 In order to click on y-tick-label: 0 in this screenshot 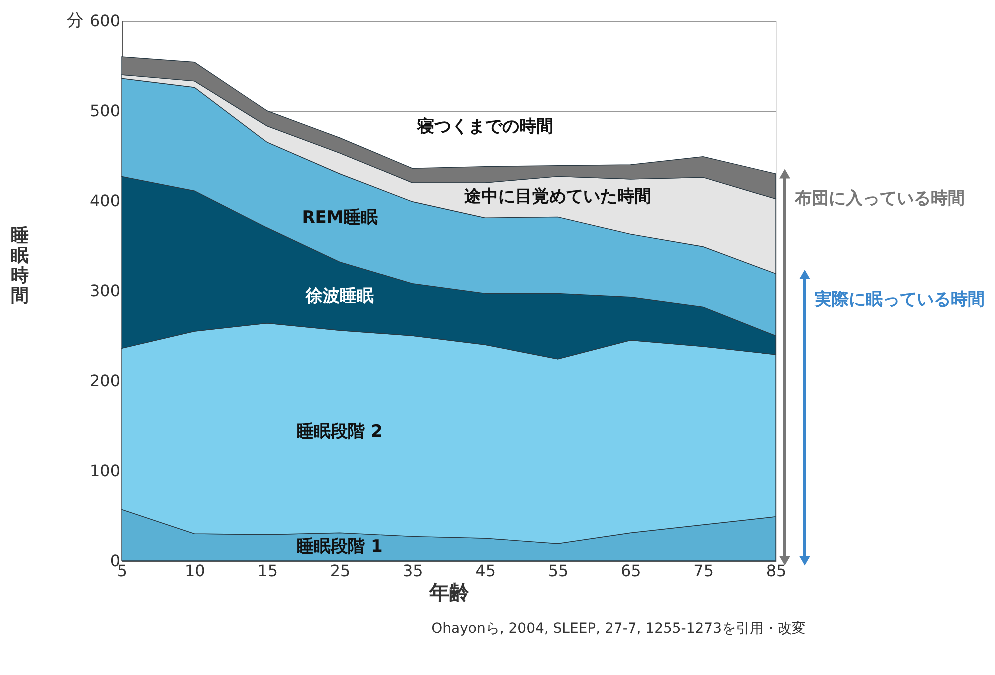, I will do `click(115, 561)`.